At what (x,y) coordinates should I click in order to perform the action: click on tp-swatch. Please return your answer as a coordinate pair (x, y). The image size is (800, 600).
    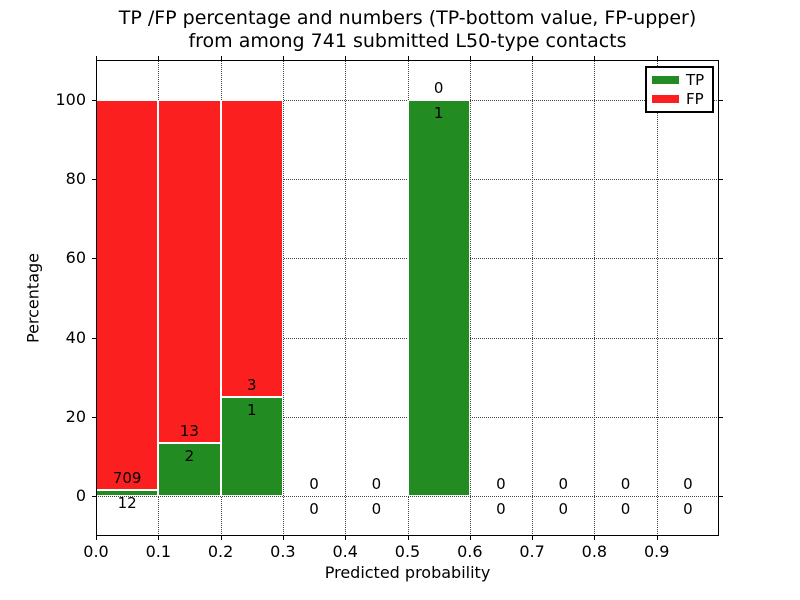
    Looking at the image, I should click on (665, 80).